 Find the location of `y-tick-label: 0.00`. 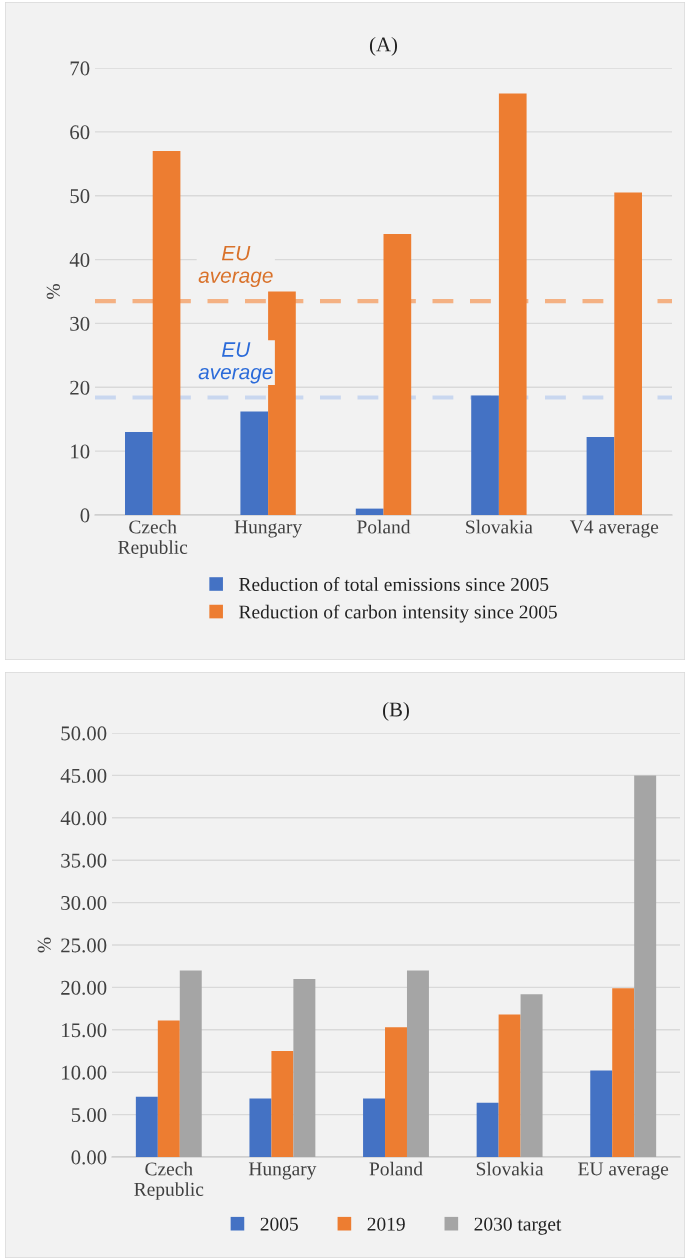

y-tick-label: 0.00 is located at coordinates (89, 1157).